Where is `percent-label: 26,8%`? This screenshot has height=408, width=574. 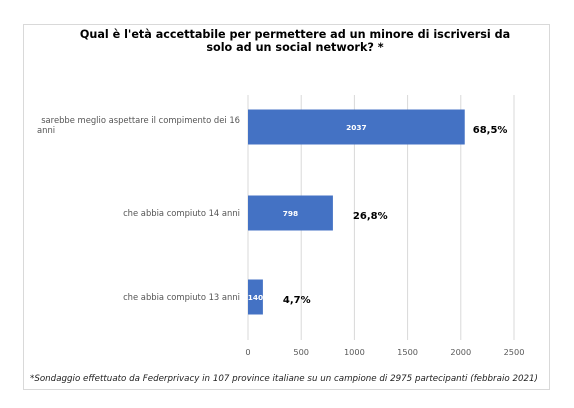
percent-label: 26,8% is located at coordinates (370, 216).